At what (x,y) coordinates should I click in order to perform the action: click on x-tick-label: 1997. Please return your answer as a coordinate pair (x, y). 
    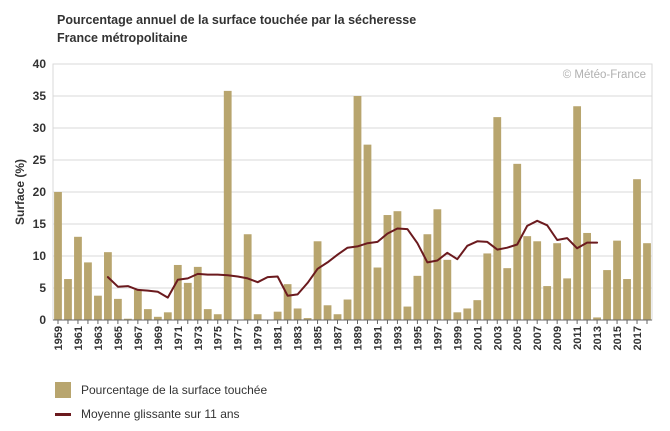
    Looking at the image, I should click on (438, 338).